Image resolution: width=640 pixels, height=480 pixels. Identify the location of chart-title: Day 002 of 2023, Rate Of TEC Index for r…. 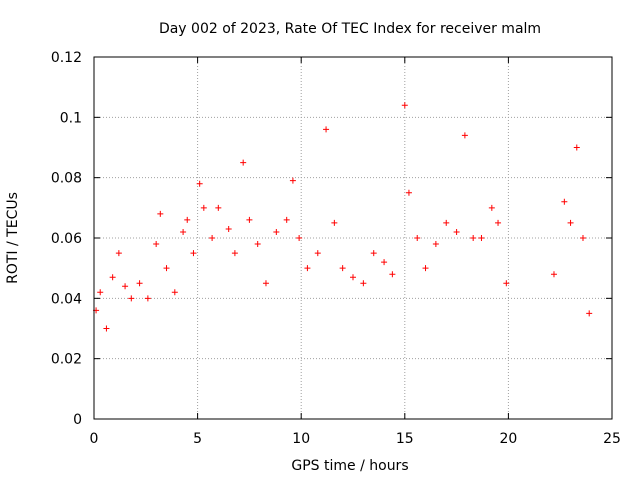
(350, 29).